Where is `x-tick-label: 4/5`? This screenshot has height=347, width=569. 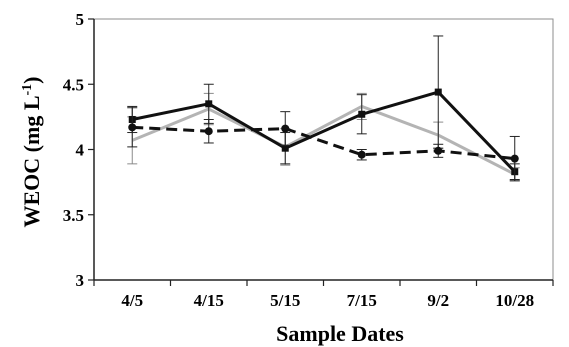
x-tick-label: 4/5 is located at coordinates (132, 300).